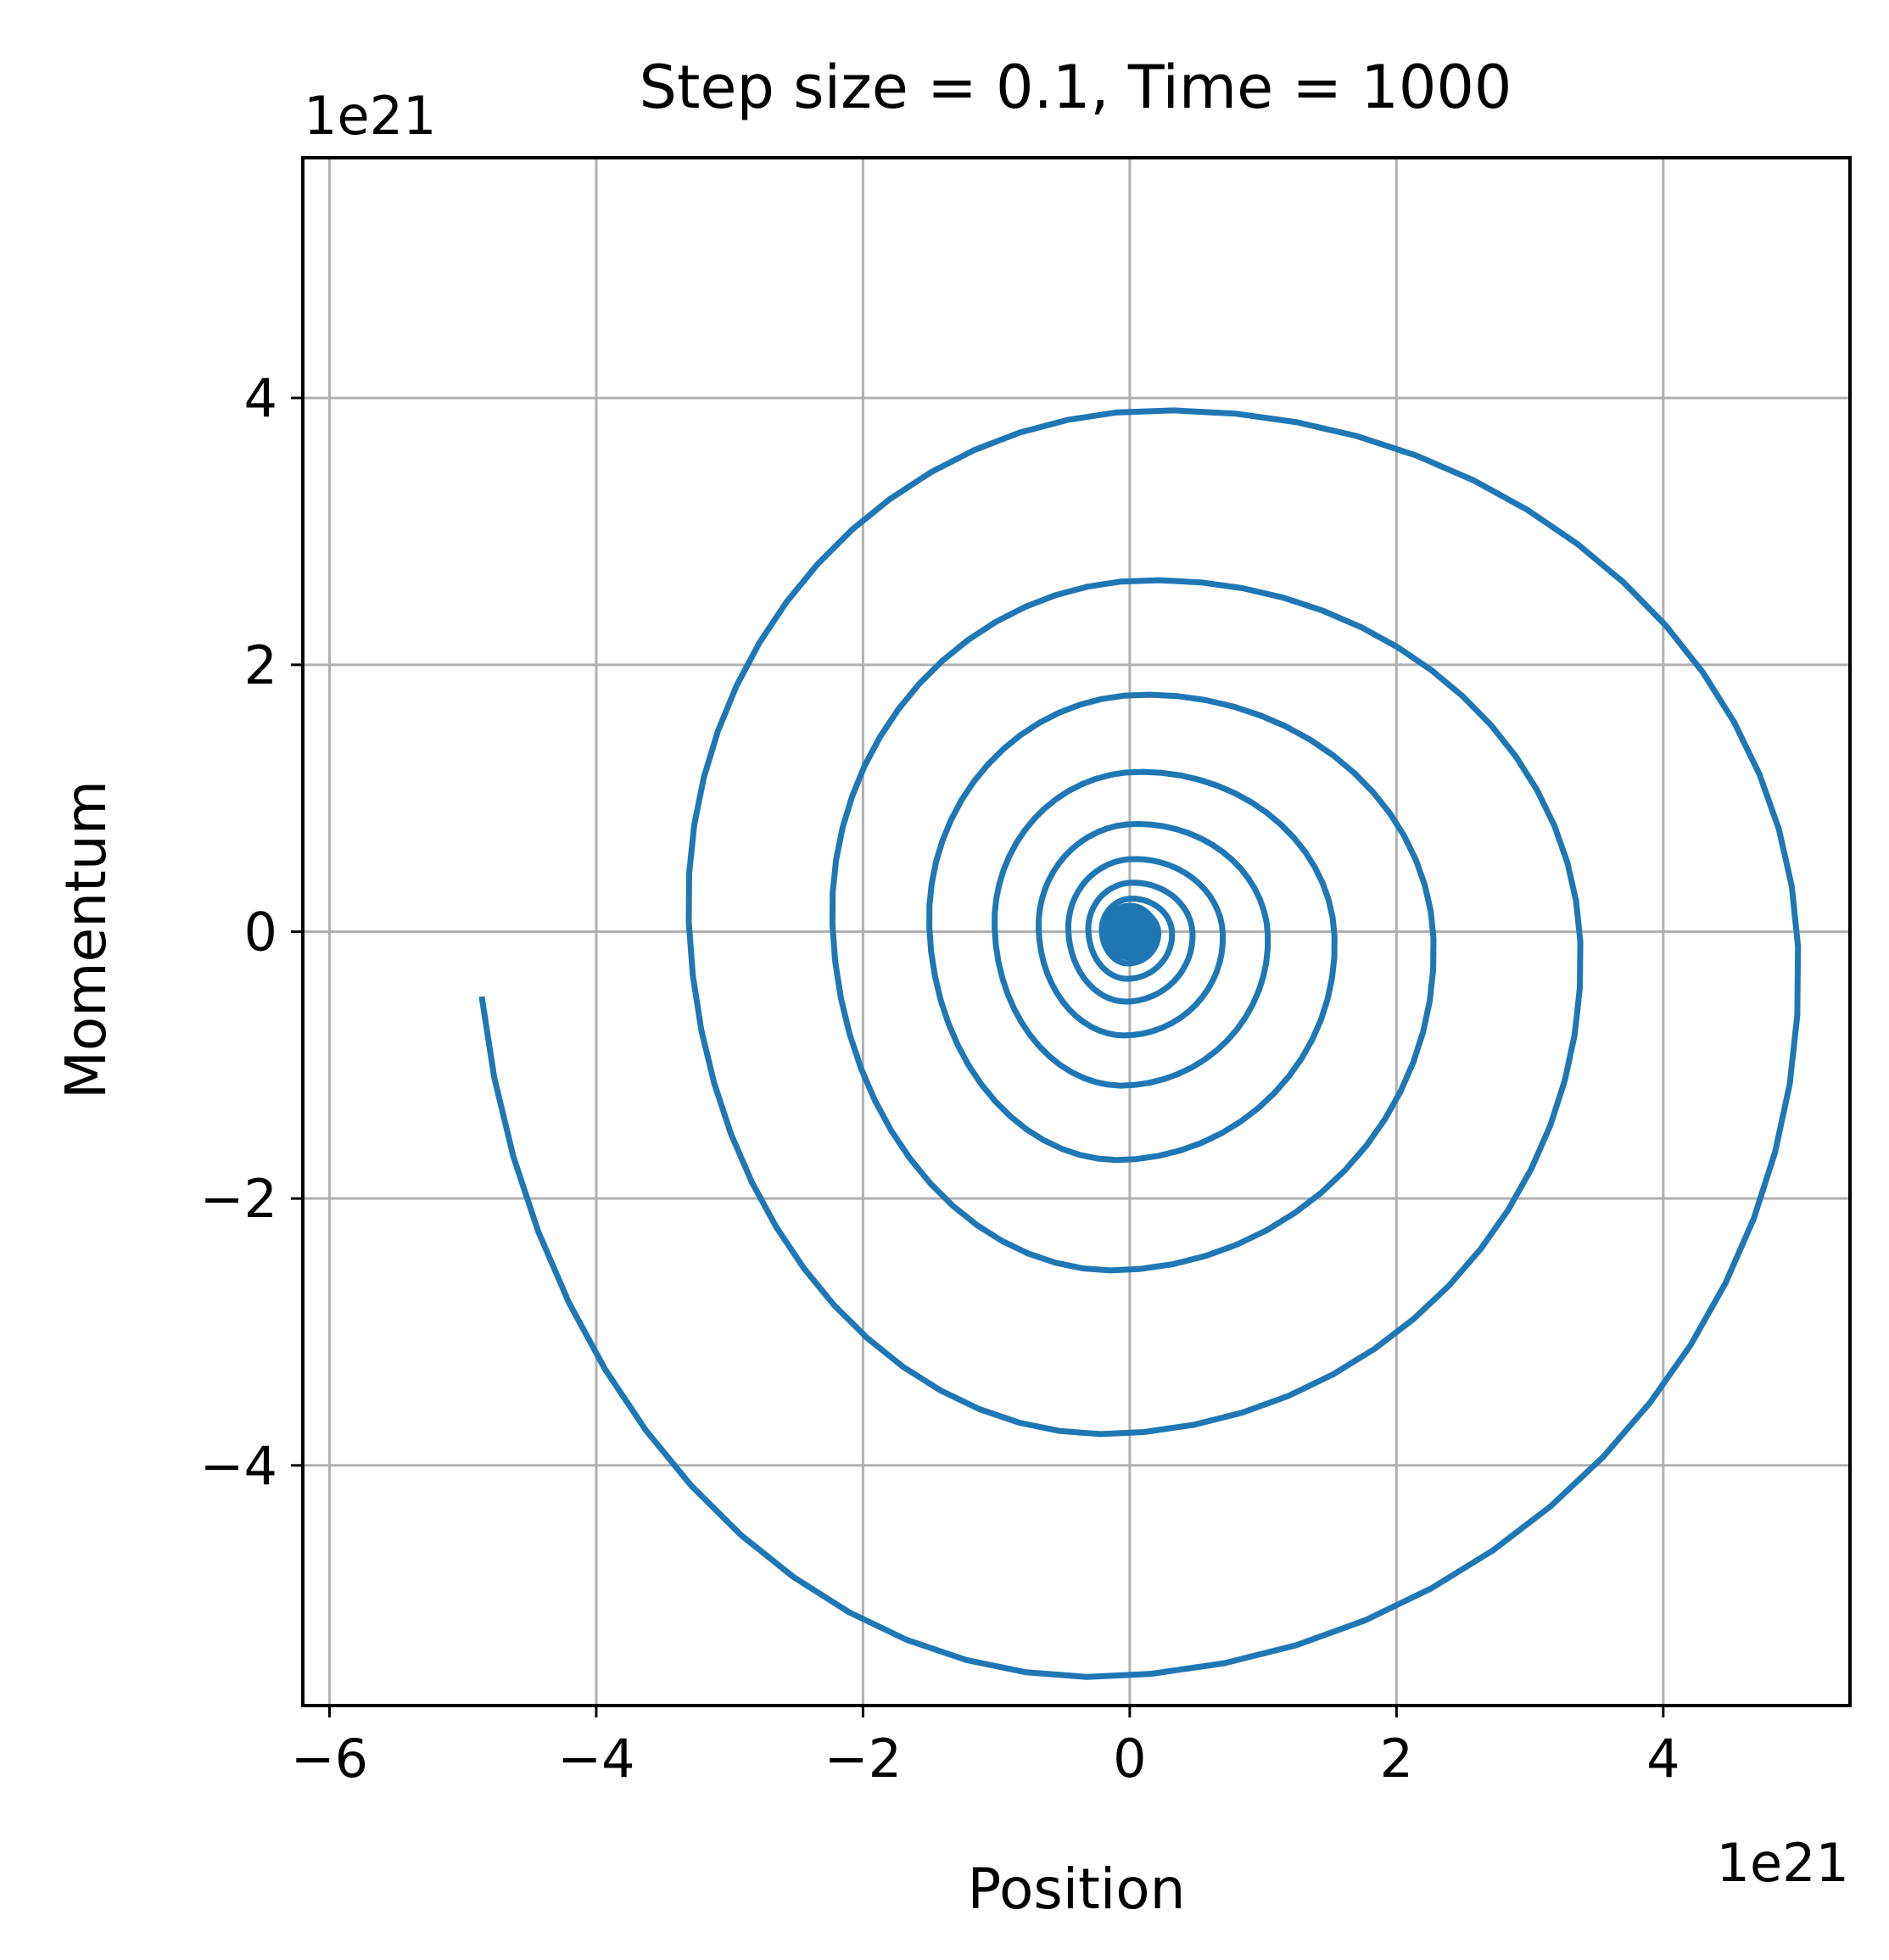  What do you see at coordinates (863, 1759) in the screenshot?
I see `x-tick-label: −2` at bounding box center [863, 1759].